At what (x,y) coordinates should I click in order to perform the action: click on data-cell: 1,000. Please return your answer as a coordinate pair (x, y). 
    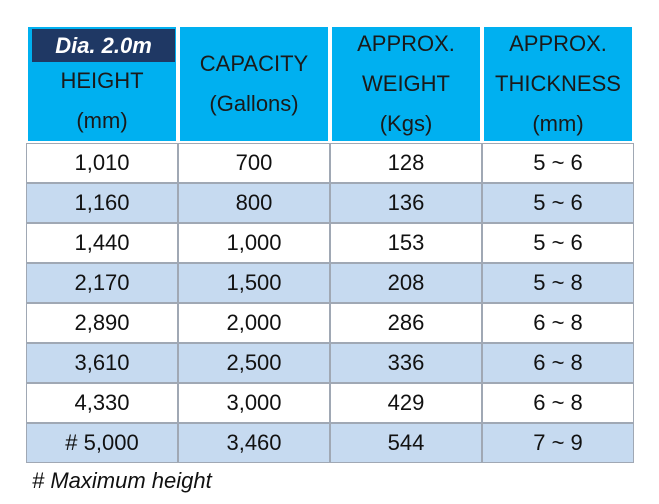
    Looking at the image, I should click on (254, 243).